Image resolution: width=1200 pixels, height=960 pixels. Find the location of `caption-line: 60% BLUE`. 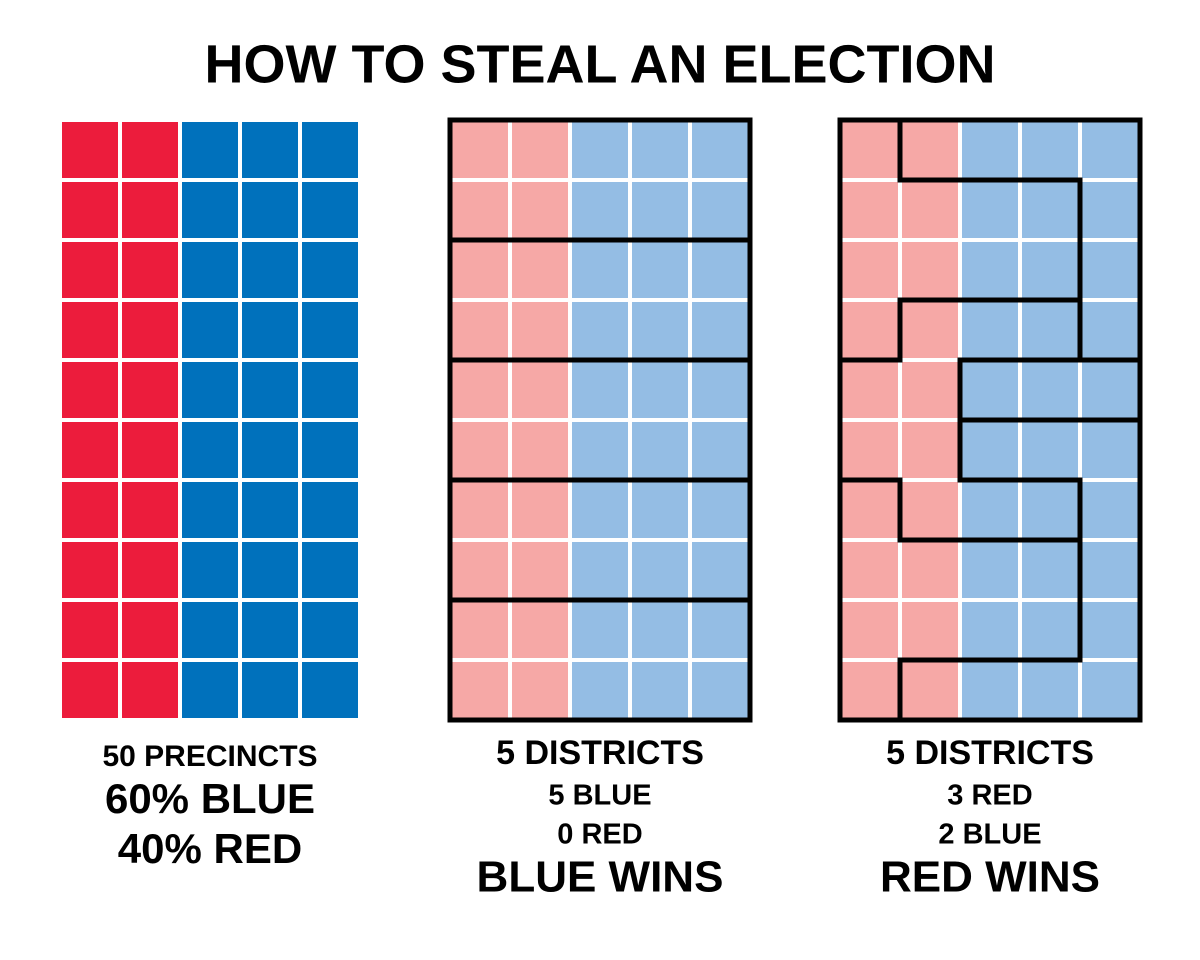

caption-line: 60% BLUE is located at coordinates (210, 798).